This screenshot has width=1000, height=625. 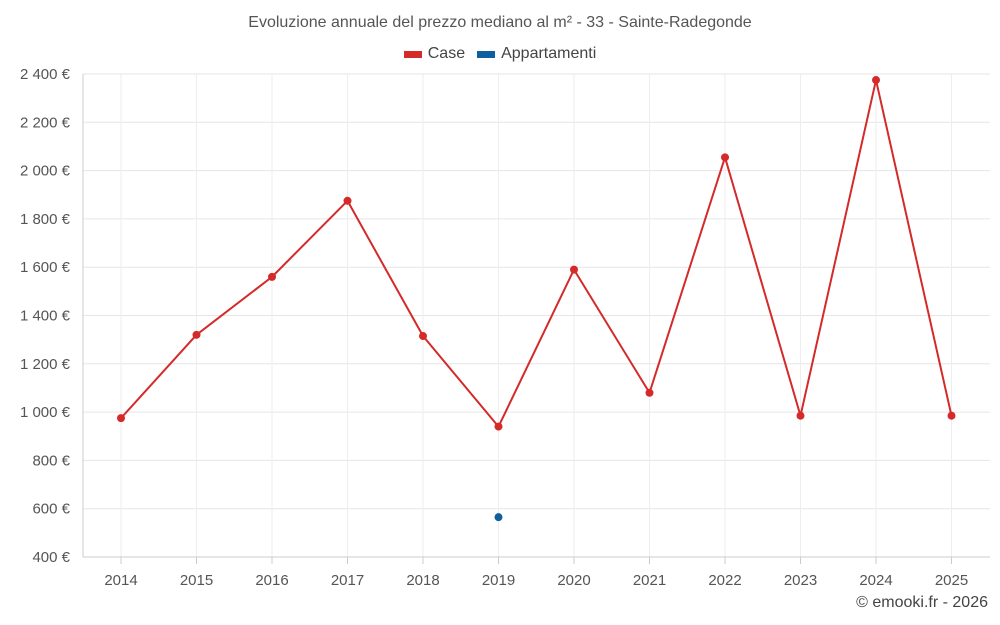 What do you see at coordinates (120, 580) in the screenshot?
I see `x-tick-label: 2014` at bounding box center [120, 580].